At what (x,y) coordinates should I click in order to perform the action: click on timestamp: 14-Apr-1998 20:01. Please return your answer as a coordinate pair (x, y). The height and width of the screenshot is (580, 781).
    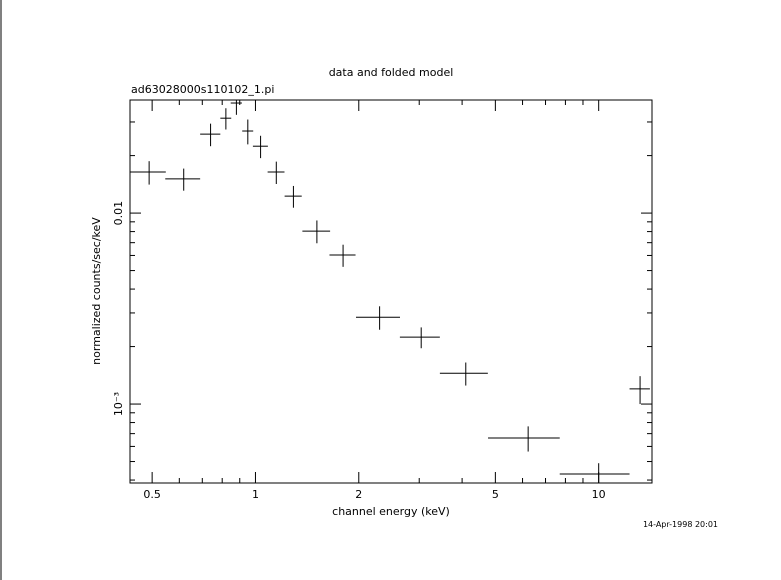
    Looking at the image, I should click on (680, 524).